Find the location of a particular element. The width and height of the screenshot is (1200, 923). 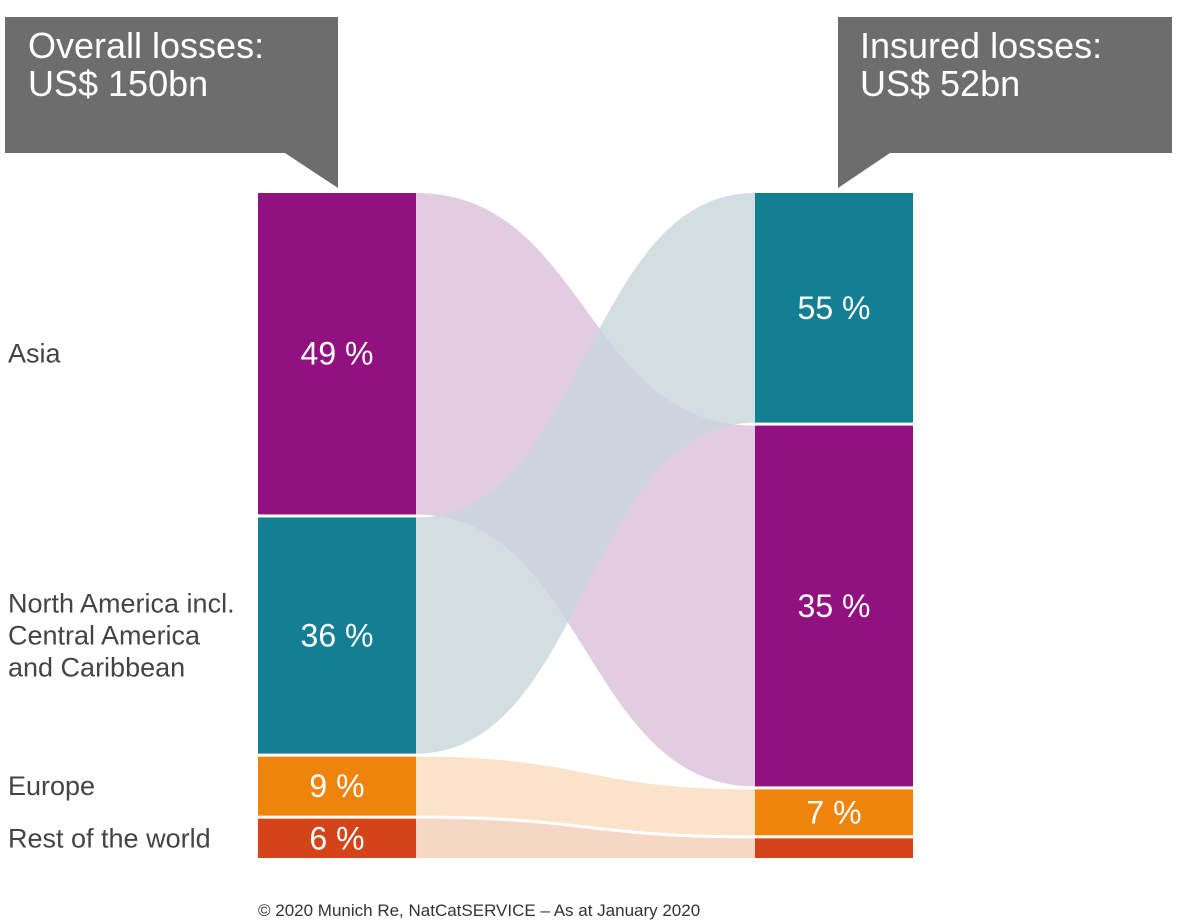

insured-losses-title: Insured losses: is located at coordinates (981, 45).